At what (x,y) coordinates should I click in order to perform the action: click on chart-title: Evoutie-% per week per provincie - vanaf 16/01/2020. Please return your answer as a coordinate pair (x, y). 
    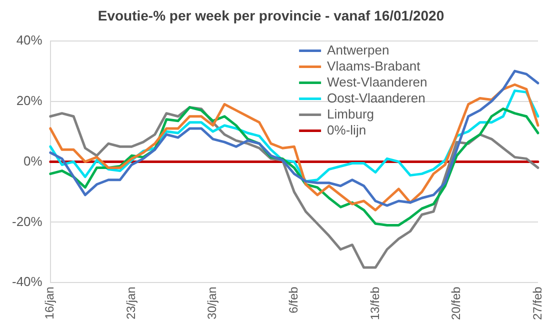
    Looking at the image, I should click on (271, 15).